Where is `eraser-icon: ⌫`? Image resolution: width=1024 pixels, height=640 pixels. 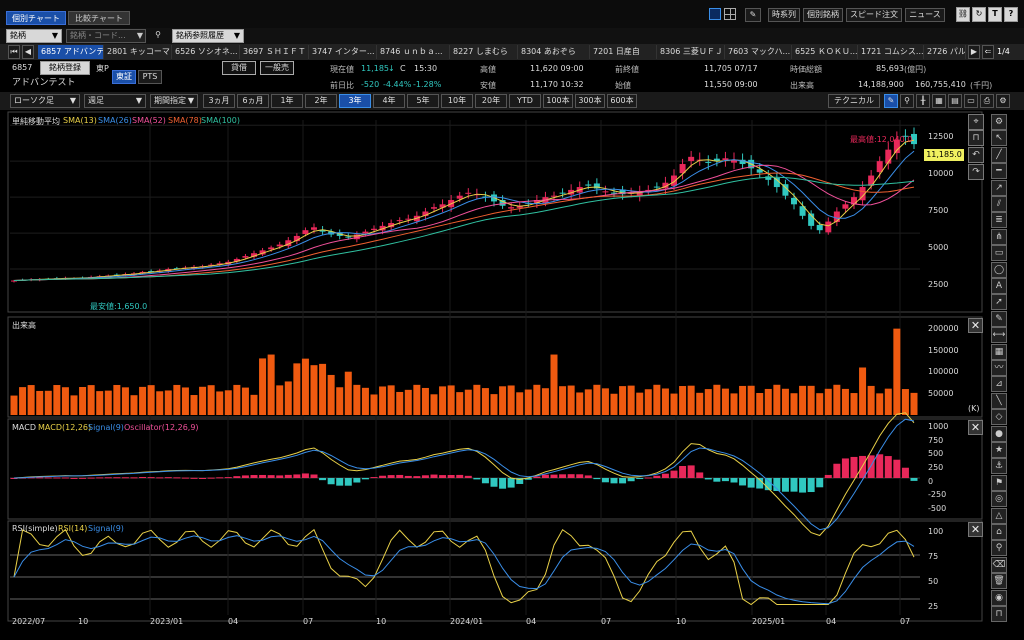
eraser-icon: ⌫ is located at coordinates (999, 564).